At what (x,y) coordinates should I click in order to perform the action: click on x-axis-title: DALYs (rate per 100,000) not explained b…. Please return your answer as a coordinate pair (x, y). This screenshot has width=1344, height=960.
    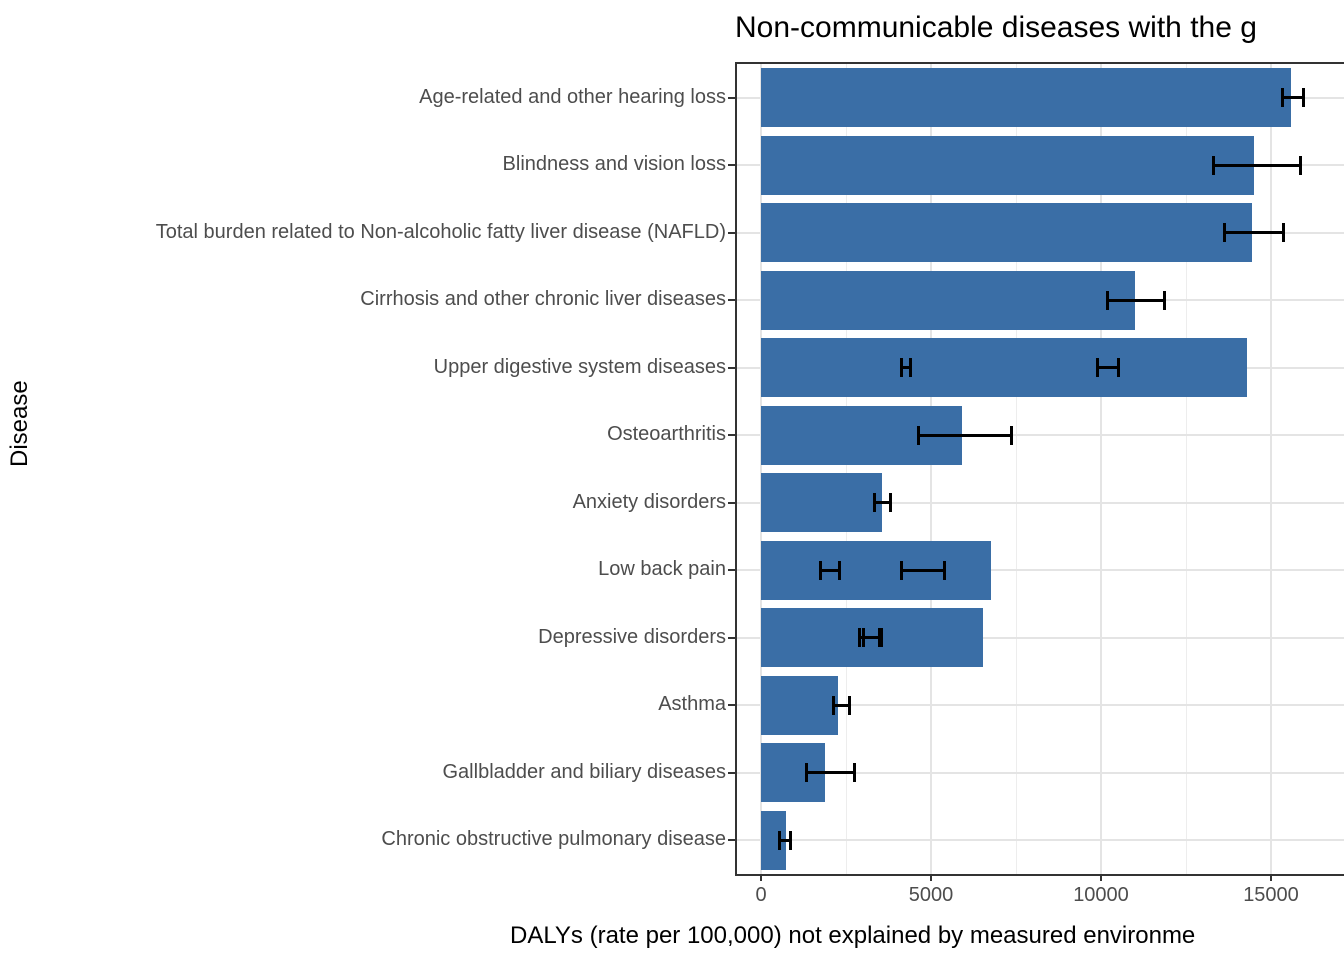
    Looking at the image, I should click on (853, 935).